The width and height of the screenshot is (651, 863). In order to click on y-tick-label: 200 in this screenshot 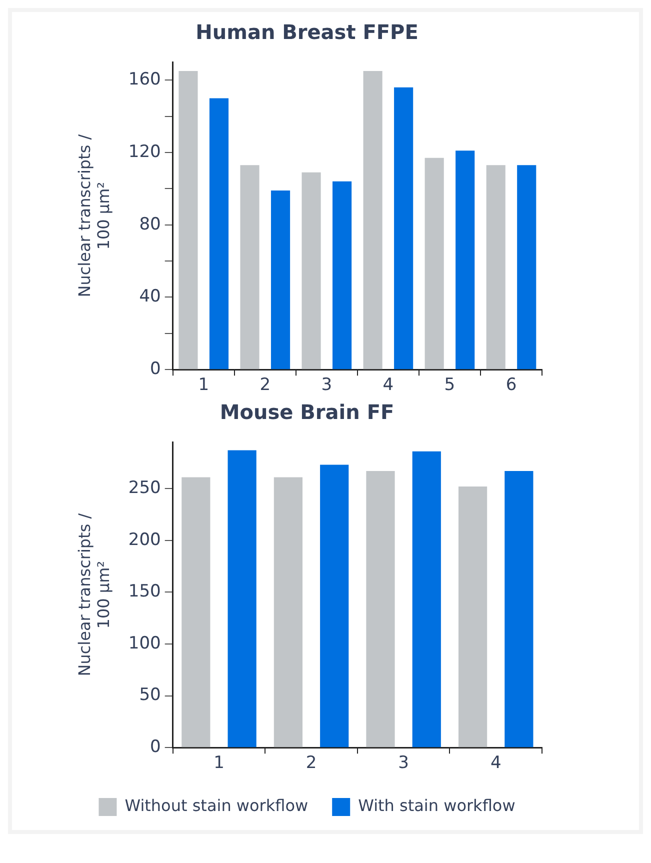, I will do `click(144, 540)`.